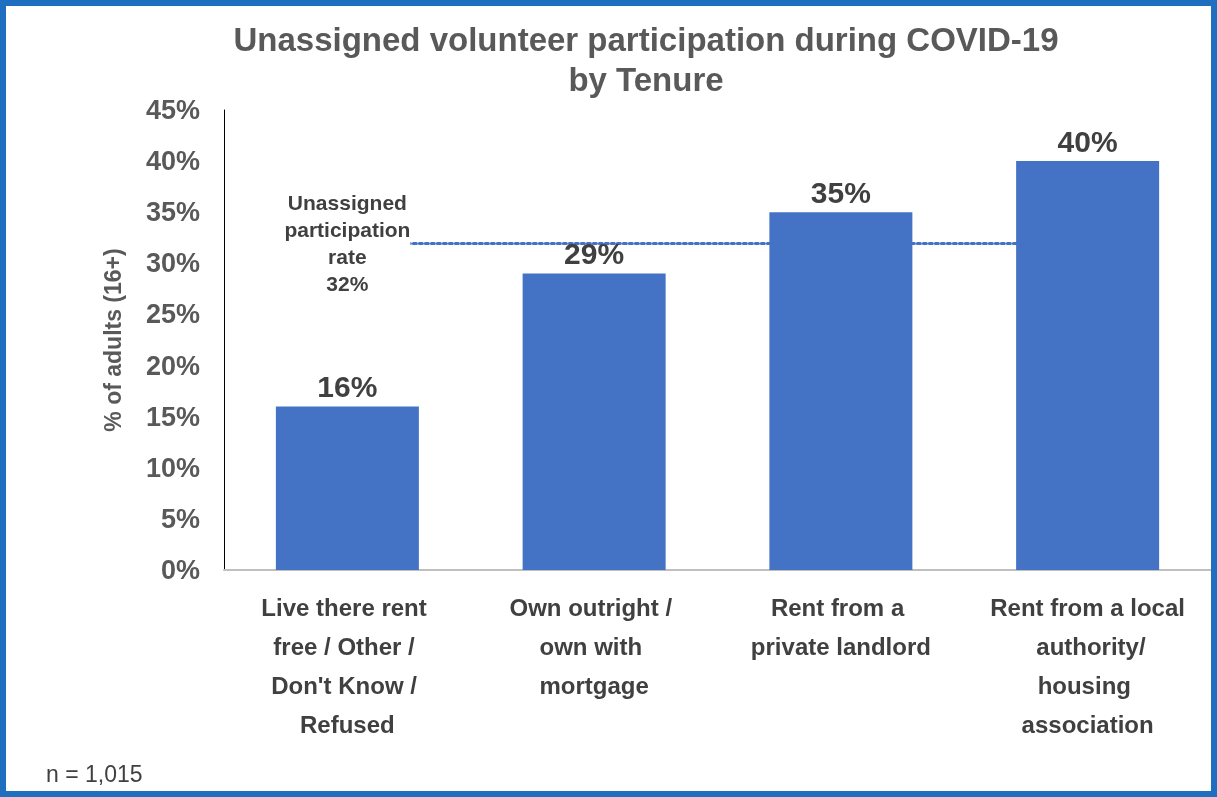  What do you see at coordinates (840, 627) in the screenshot?
I see `x-tick-label: Rent from a private landlord` at bounding box center [840, 627].